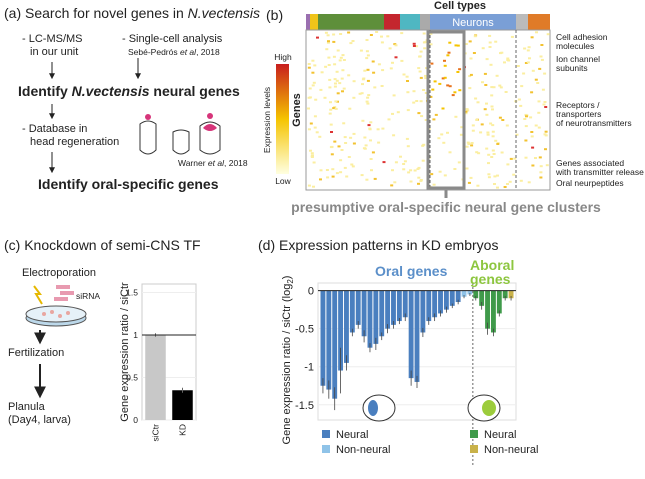  I want to click on panel-c-title: (c) Knockdown of semi-CNS TF, so click(102, 245).